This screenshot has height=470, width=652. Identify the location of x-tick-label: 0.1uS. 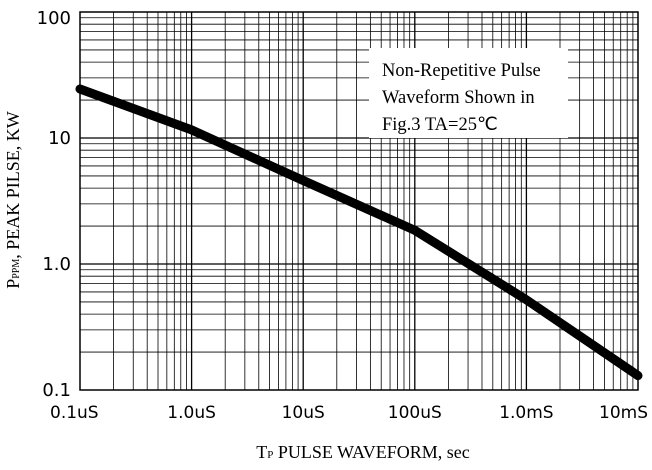
(74, 413).